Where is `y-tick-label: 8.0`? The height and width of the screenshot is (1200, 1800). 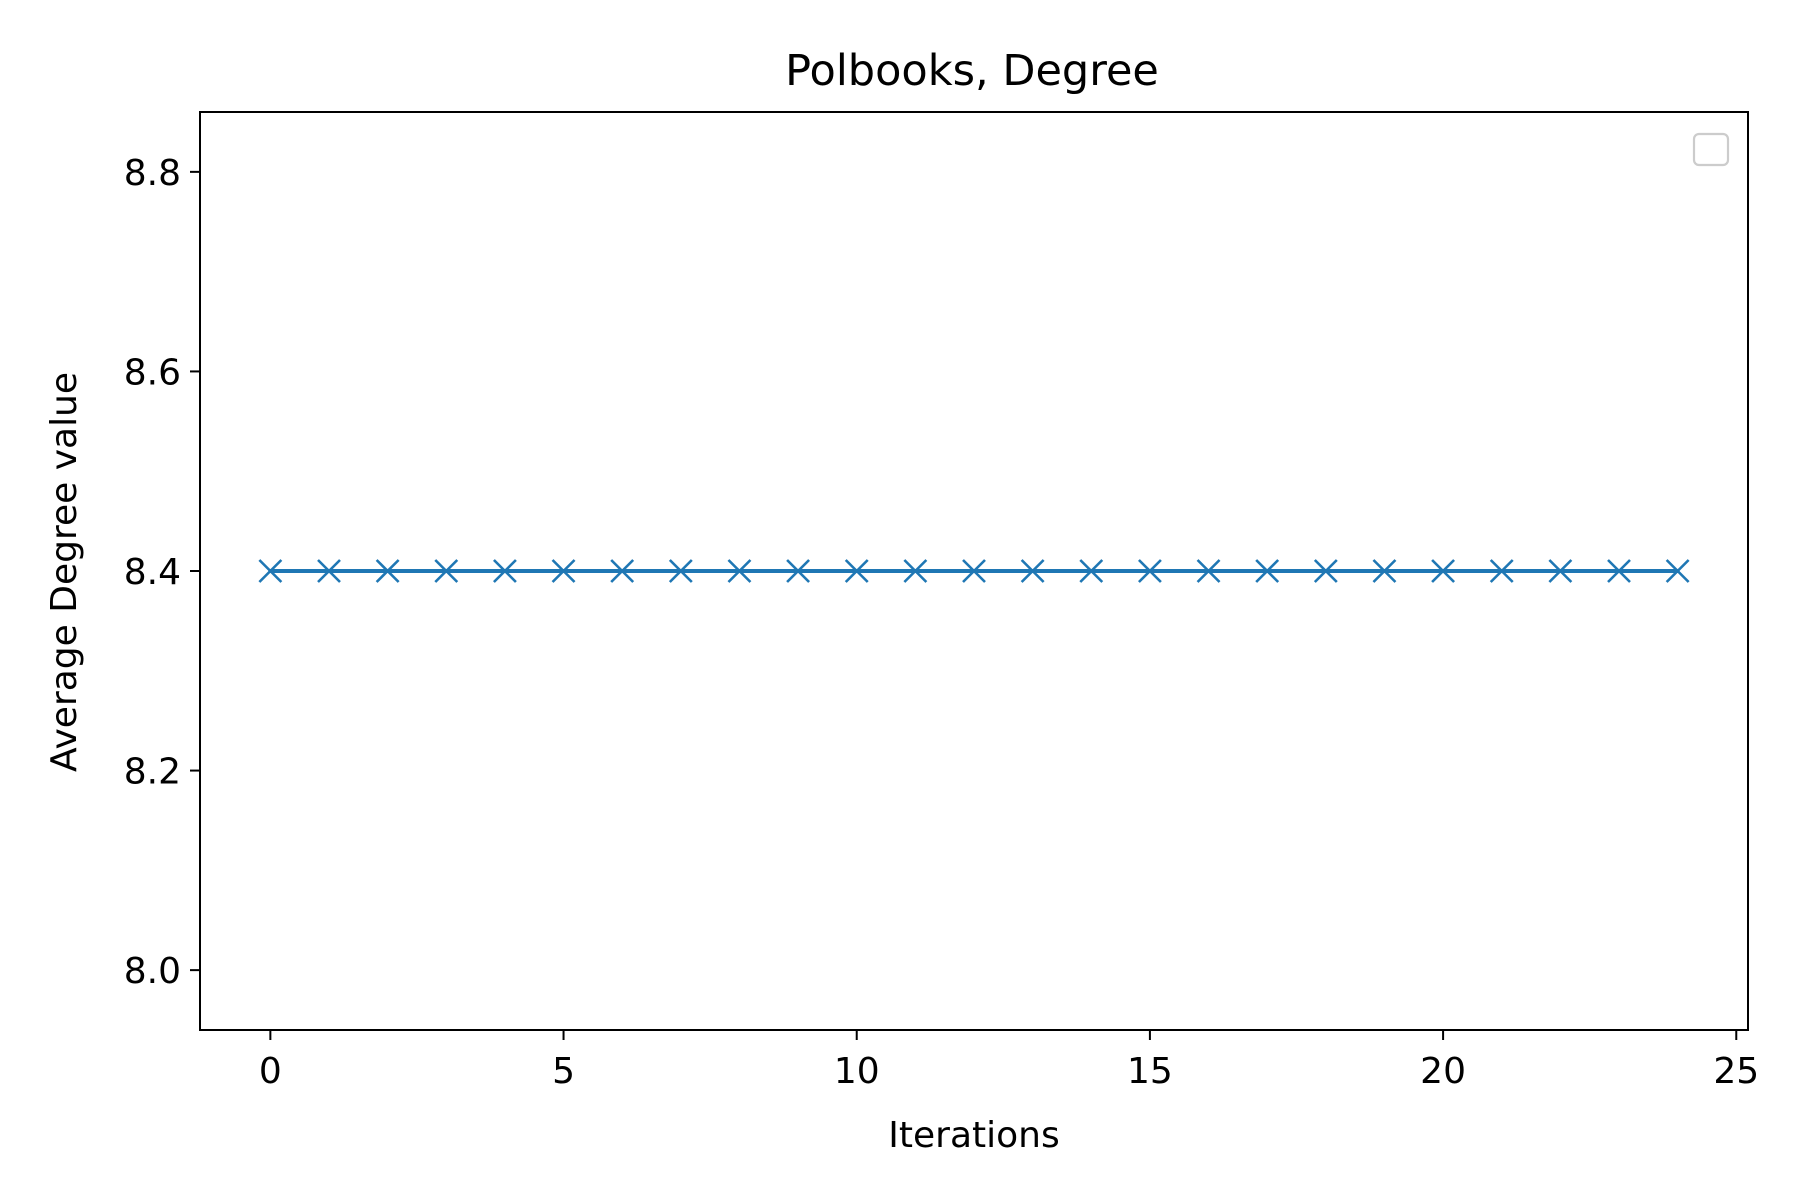
y-tick-label: 8.0 is located at coordinates (152, 971).